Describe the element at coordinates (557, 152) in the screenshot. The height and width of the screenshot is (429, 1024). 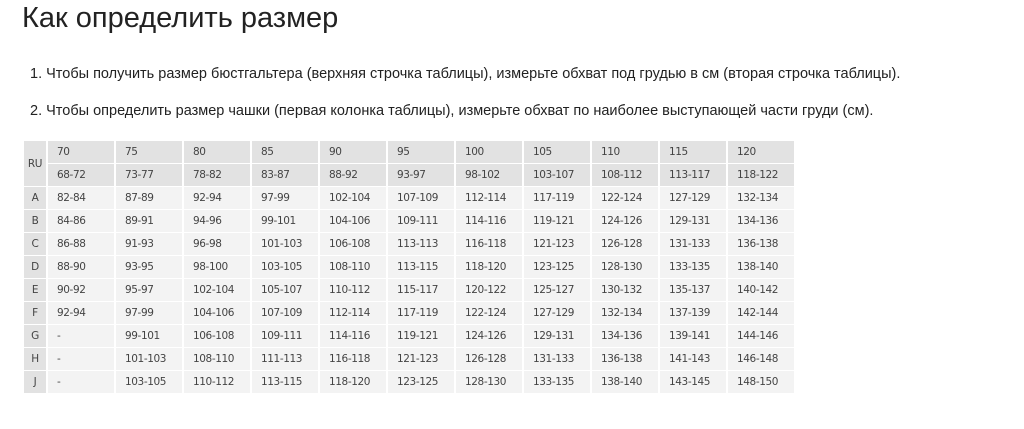
I see `size-header: 105` at that location.